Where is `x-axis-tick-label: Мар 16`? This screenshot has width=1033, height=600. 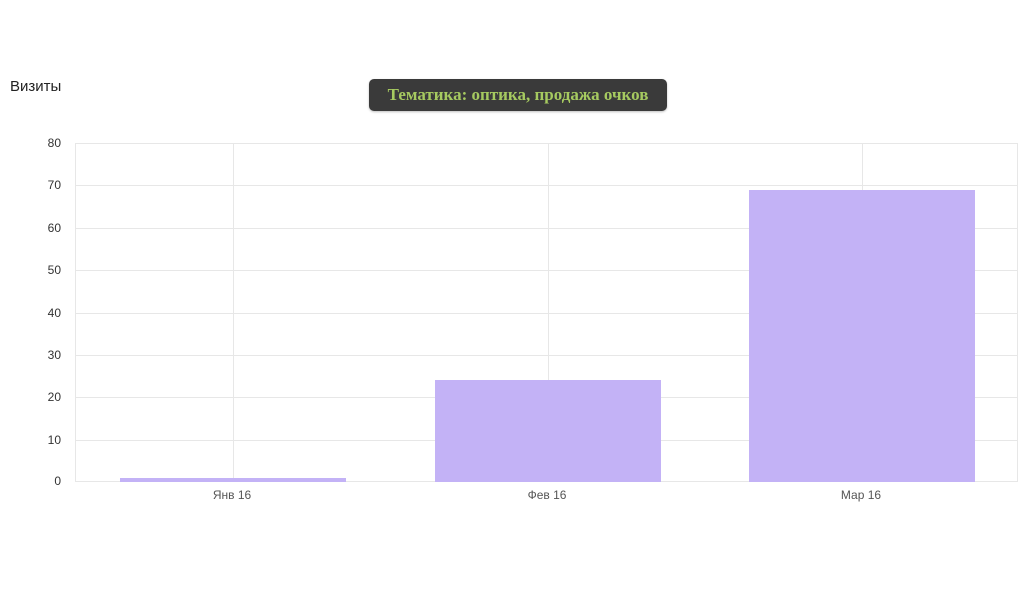 x-axis-tick-label: Мар 16 is located at coordinates (861, 495).